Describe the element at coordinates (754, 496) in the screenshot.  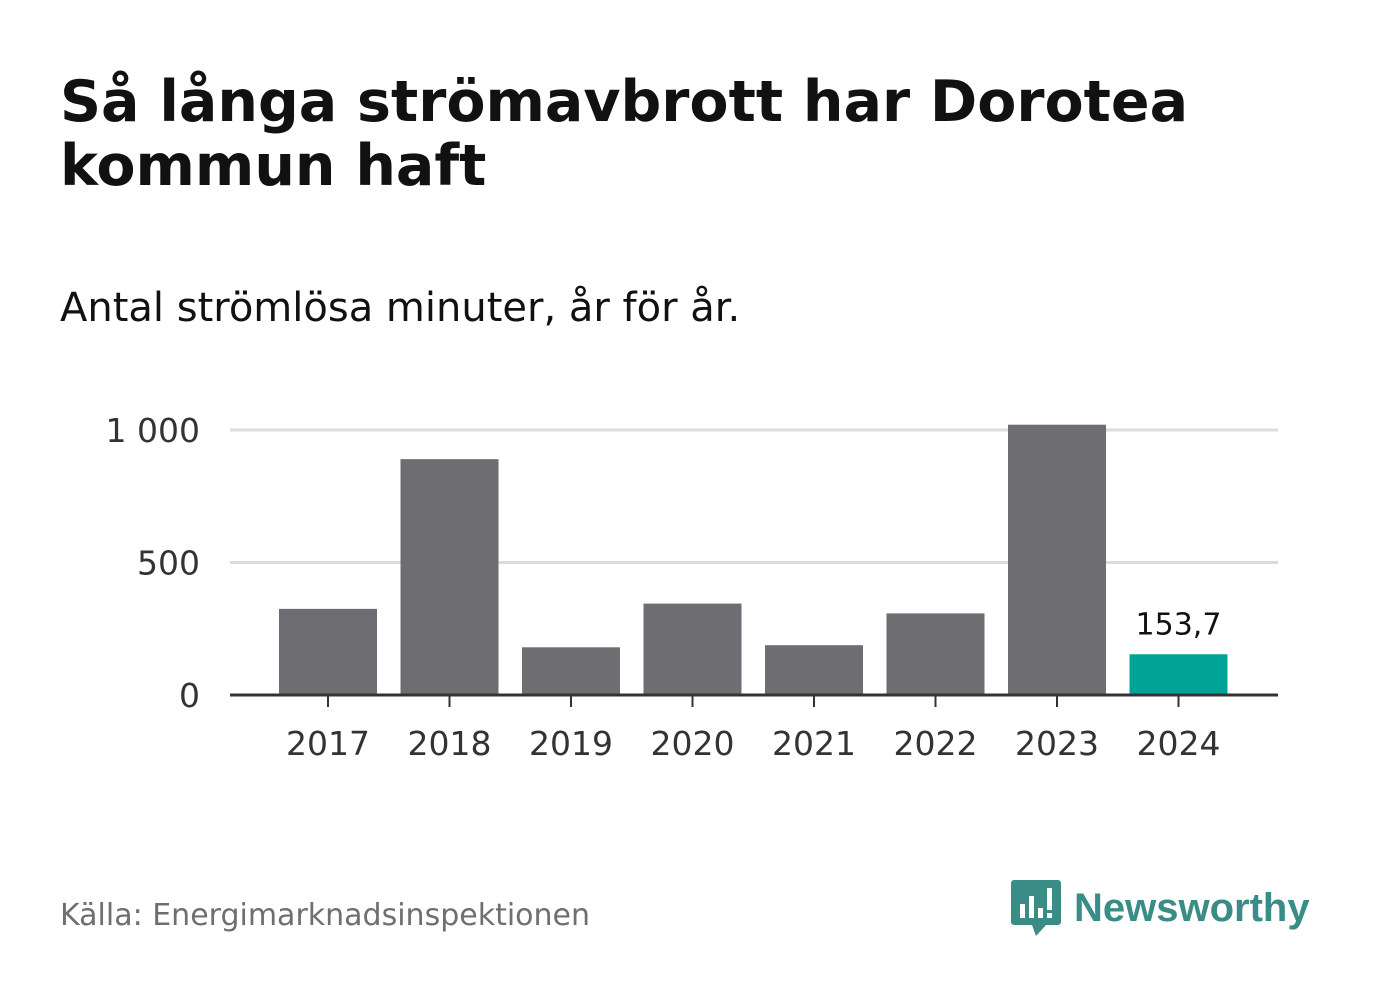
I see `grid-lines` at that location.